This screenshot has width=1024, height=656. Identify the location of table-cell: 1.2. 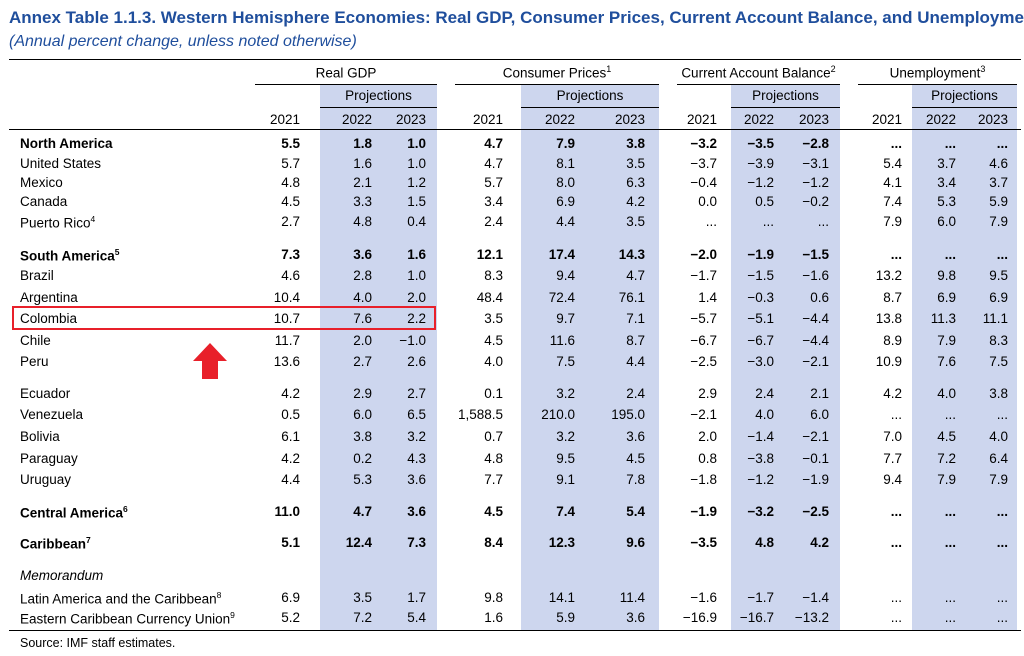
(416, 182).